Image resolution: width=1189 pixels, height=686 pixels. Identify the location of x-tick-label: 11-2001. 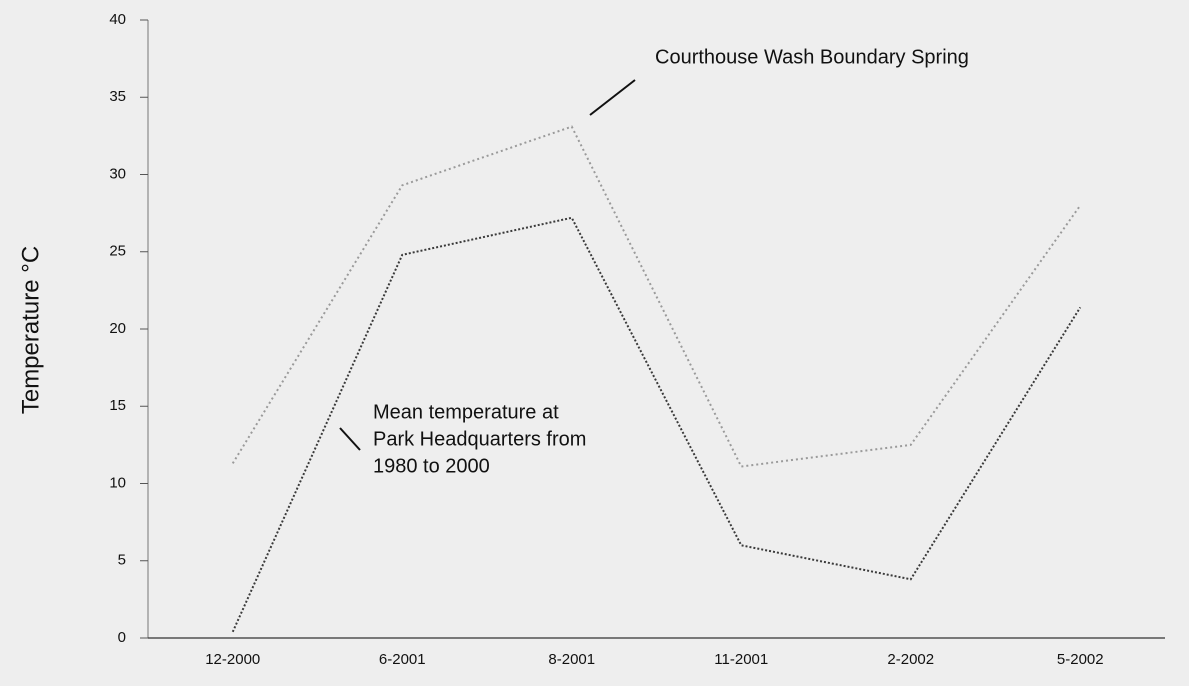
(741, 659).